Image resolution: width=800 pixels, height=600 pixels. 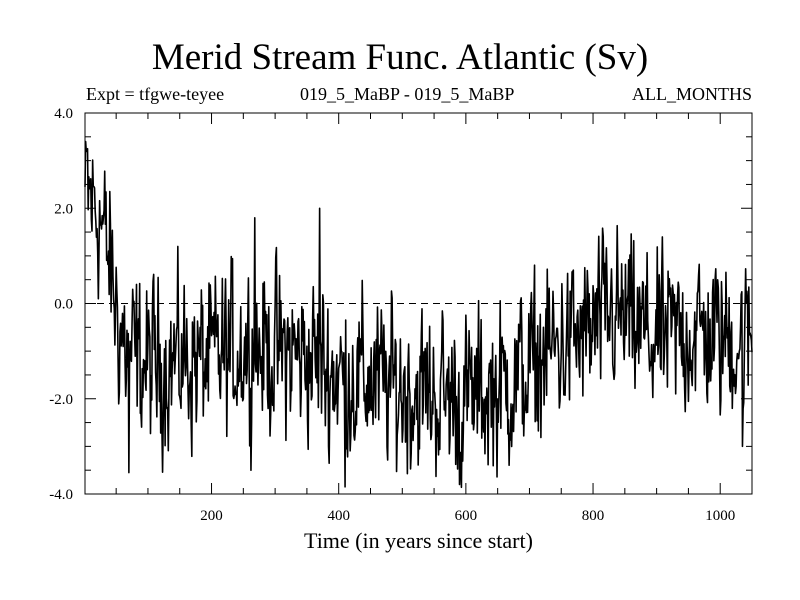 What do you see at coordinates (338, 516) in the screenshot?
I see `x-tick-label: 400` at bounding box center [338, 516].